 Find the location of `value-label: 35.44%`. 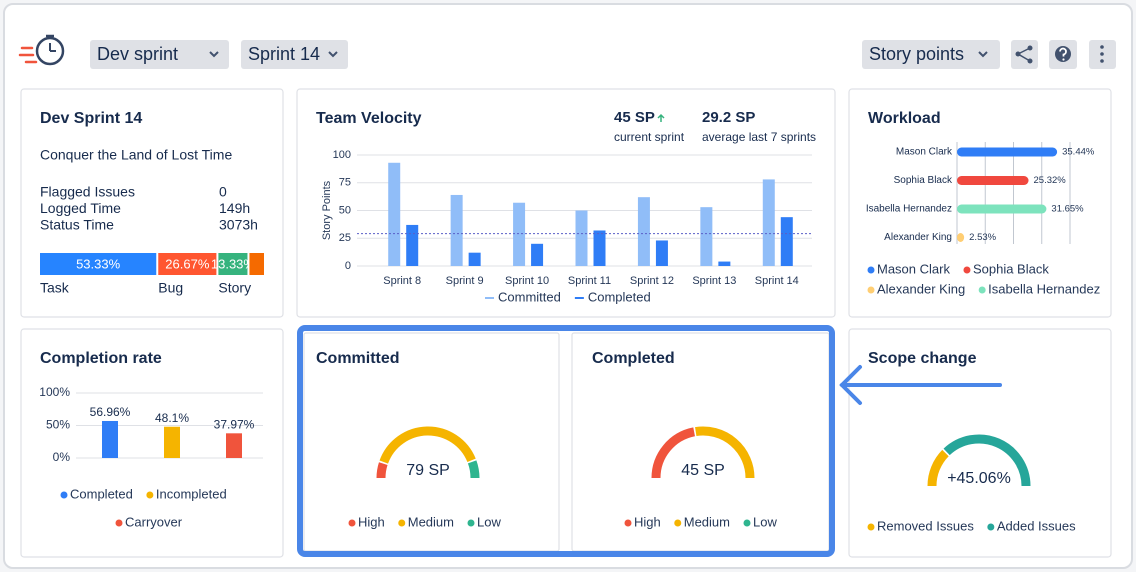

value-label: 35.44% is located at coordinates (1078, 152).